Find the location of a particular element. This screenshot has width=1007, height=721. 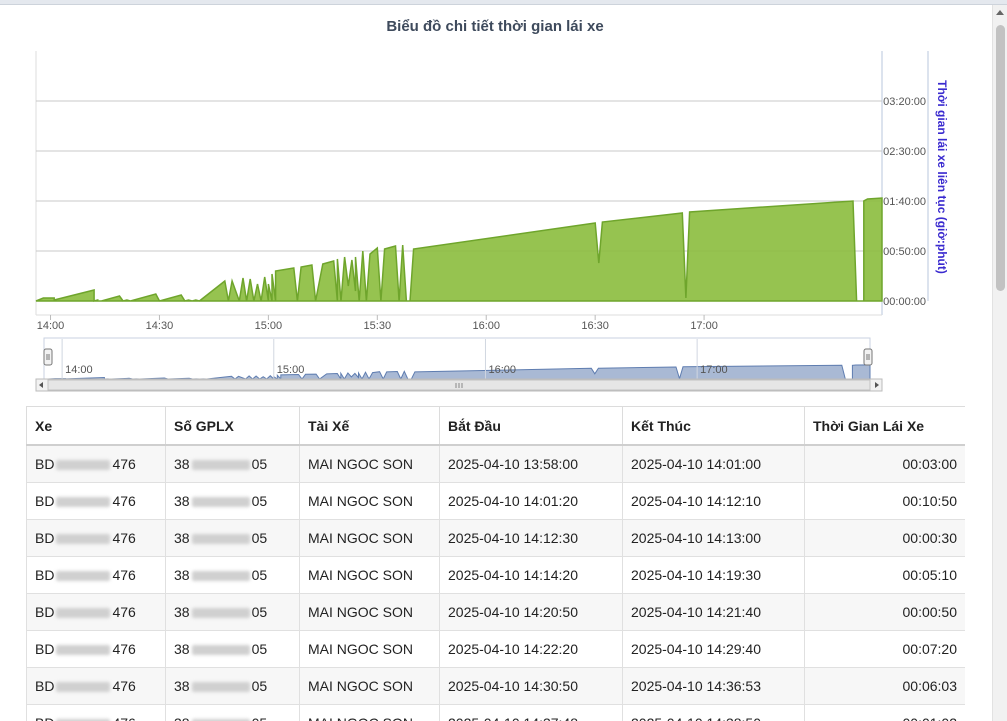

cell-end: 2025-04-10 14:19:30 is located at coordinates (713, 575).